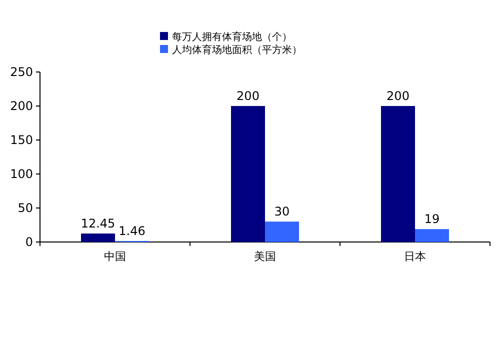  Describe the element at coordinates (132, 231) in the screenshot. I see `data-label: 1.46` at that location.